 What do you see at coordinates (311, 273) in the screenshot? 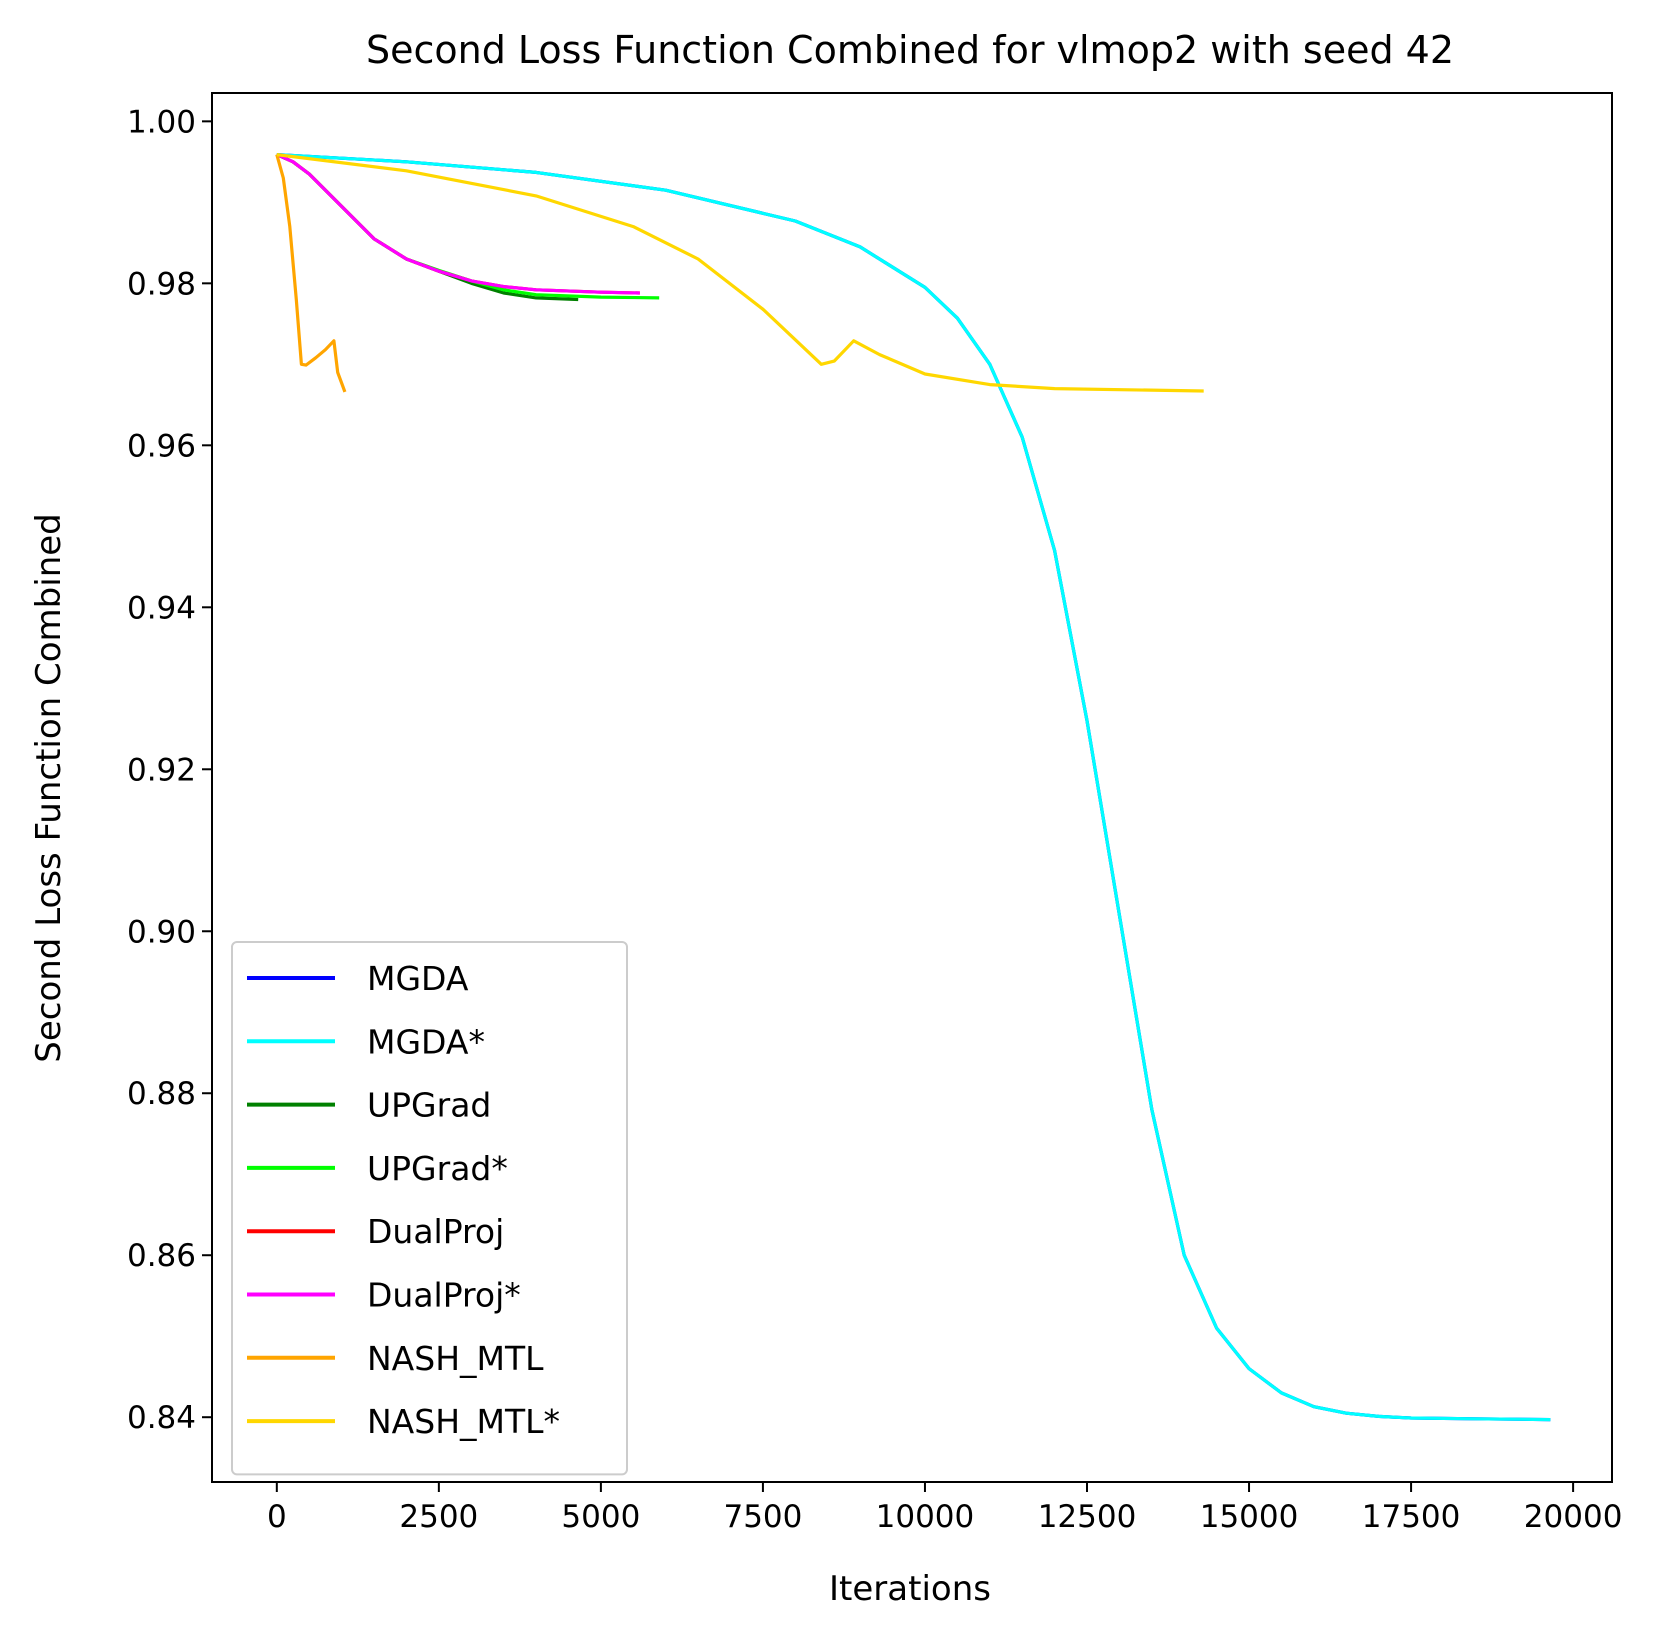
I see `series-line-nash-mtl` at bounding box center [311, 273].